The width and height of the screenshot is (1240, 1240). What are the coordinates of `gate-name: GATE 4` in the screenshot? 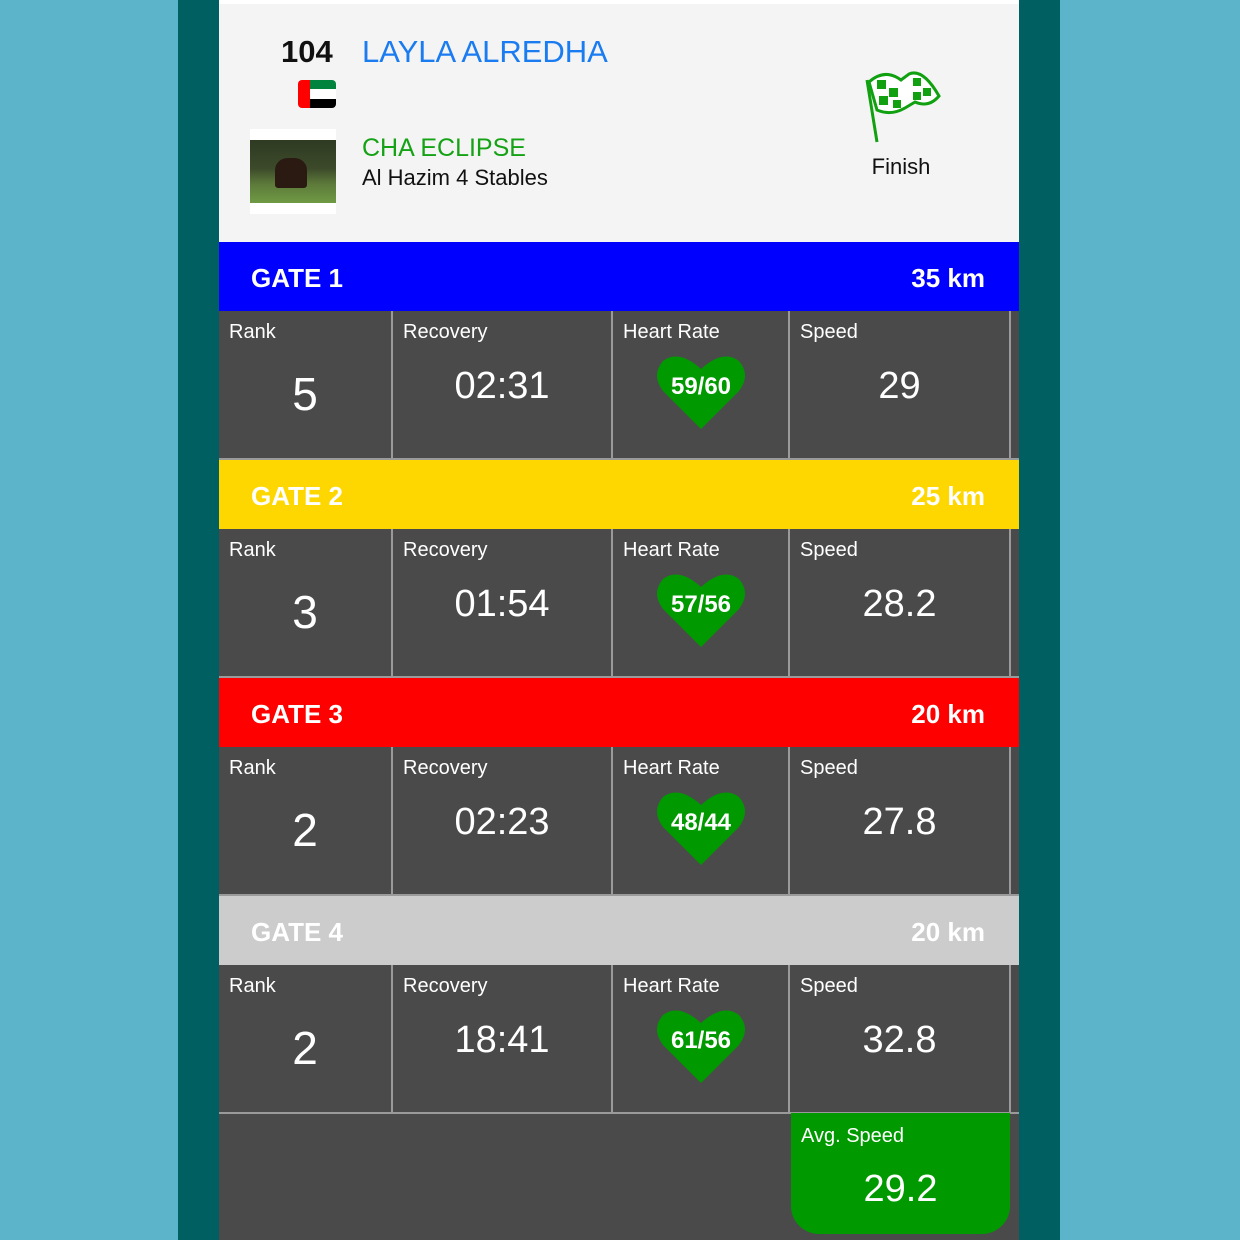 It's located at (297, 932).